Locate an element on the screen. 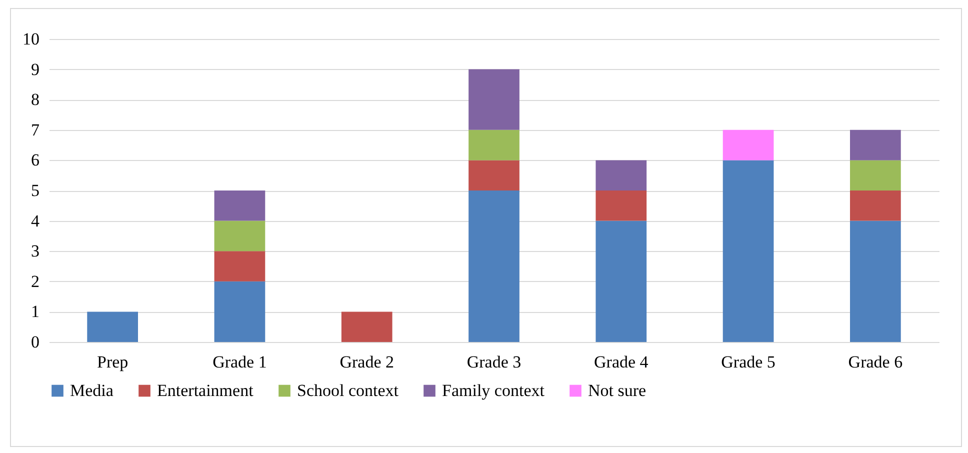 This screenshot has height=453, width=968. x-tick-label: Grade 2 is located at coordinates (367, 362).